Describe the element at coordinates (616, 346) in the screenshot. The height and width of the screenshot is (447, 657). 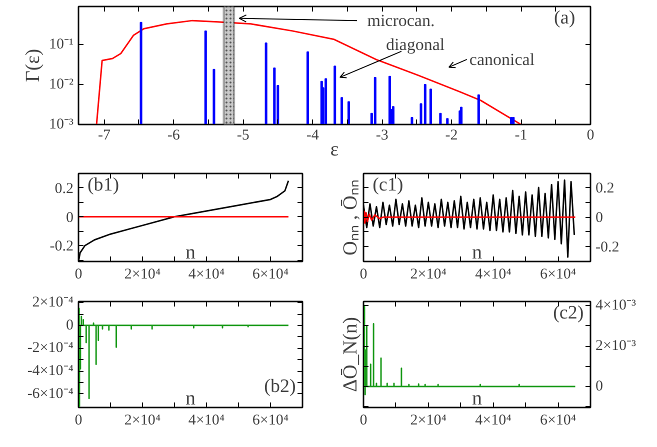
I see `y2-tick-label: 2×10⁻³` at that location.